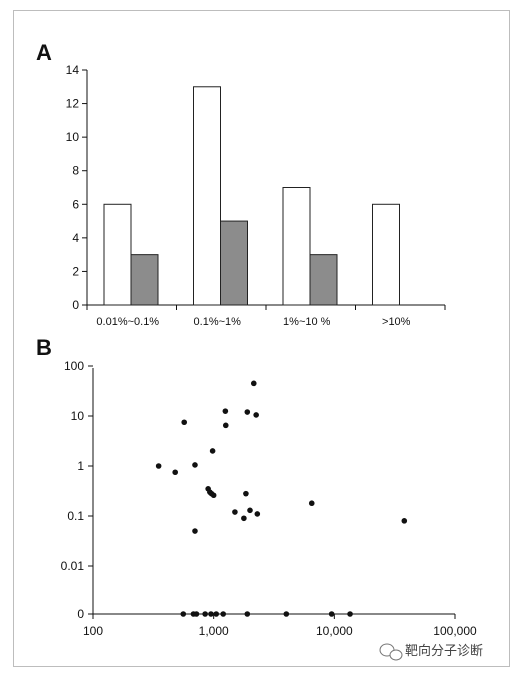 The width and height of the screenshot is (522, 676). Describe the element at coordinates (391, 652) in the screenshot. I see `wechat-icon` at that location.